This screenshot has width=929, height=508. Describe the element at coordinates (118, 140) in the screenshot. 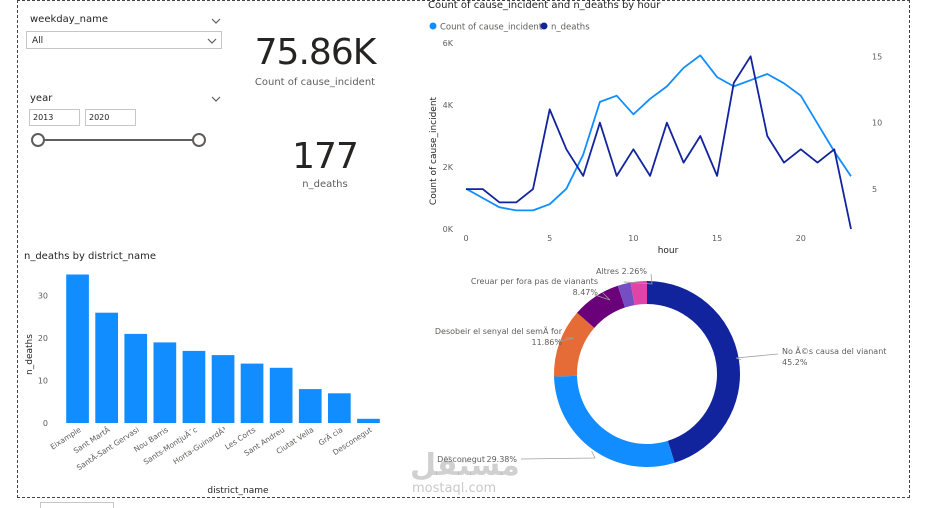

I see `year-slider-track` at that location.